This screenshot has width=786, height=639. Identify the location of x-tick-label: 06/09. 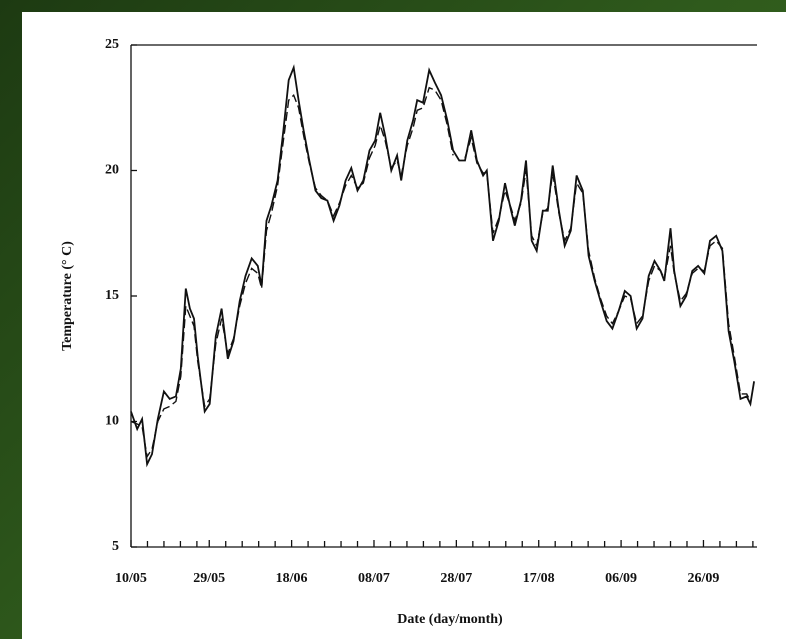
(621, 578).